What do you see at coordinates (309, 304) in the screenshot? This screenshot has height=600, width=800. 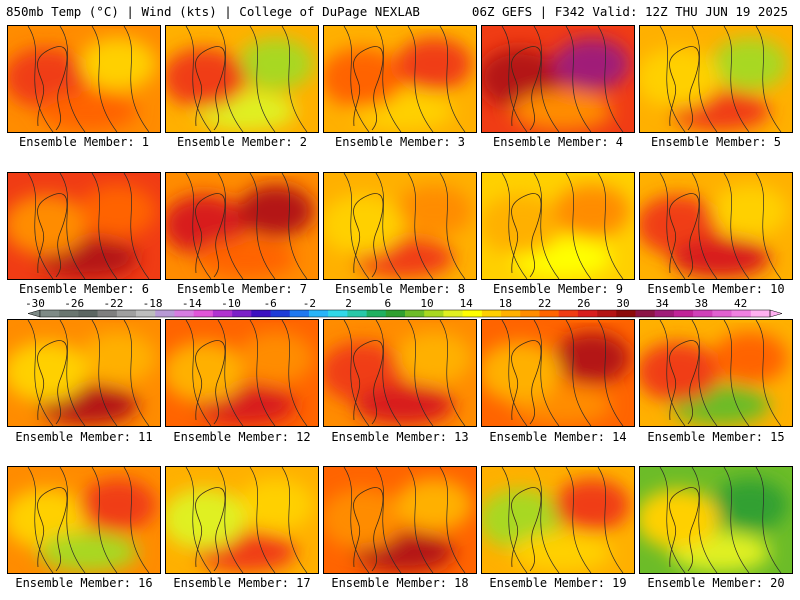 I see `colorbar-tick-label: -2` at bounding box center [309, 304].